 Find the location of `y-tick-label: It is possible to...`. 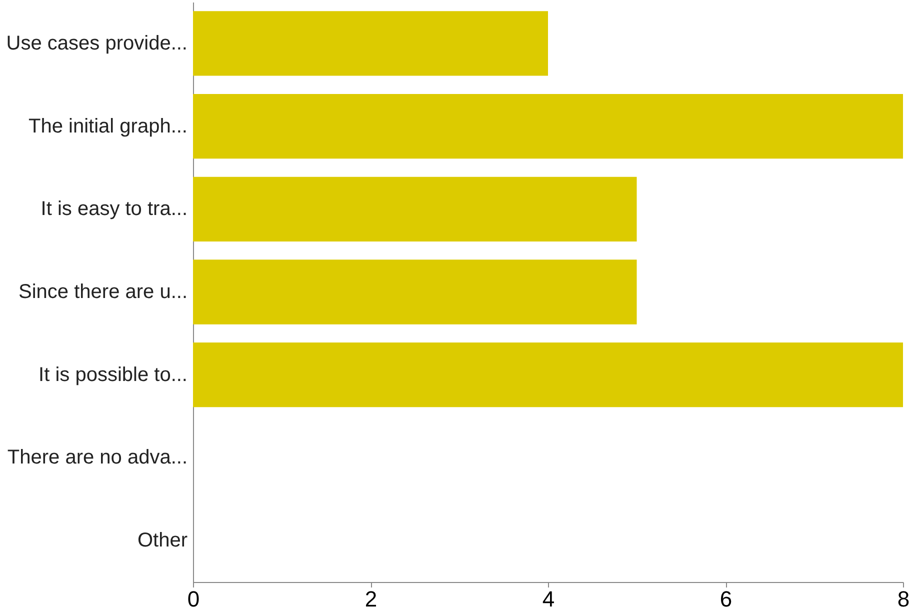

y-tick-label: It is possible to... is located at coordinates (113, 375).